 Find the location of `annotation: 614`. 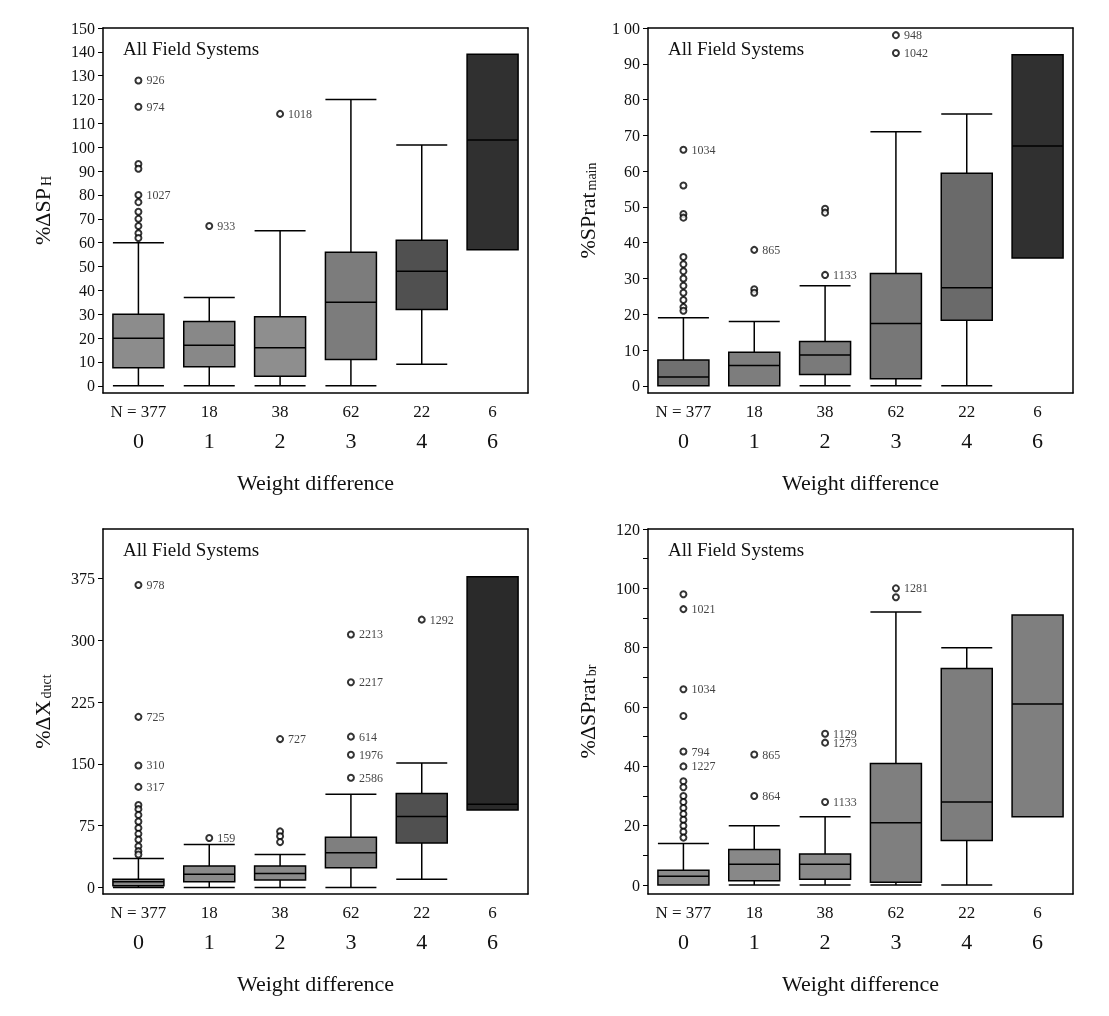

annotation: 614 is located at coordinates (367, 736).